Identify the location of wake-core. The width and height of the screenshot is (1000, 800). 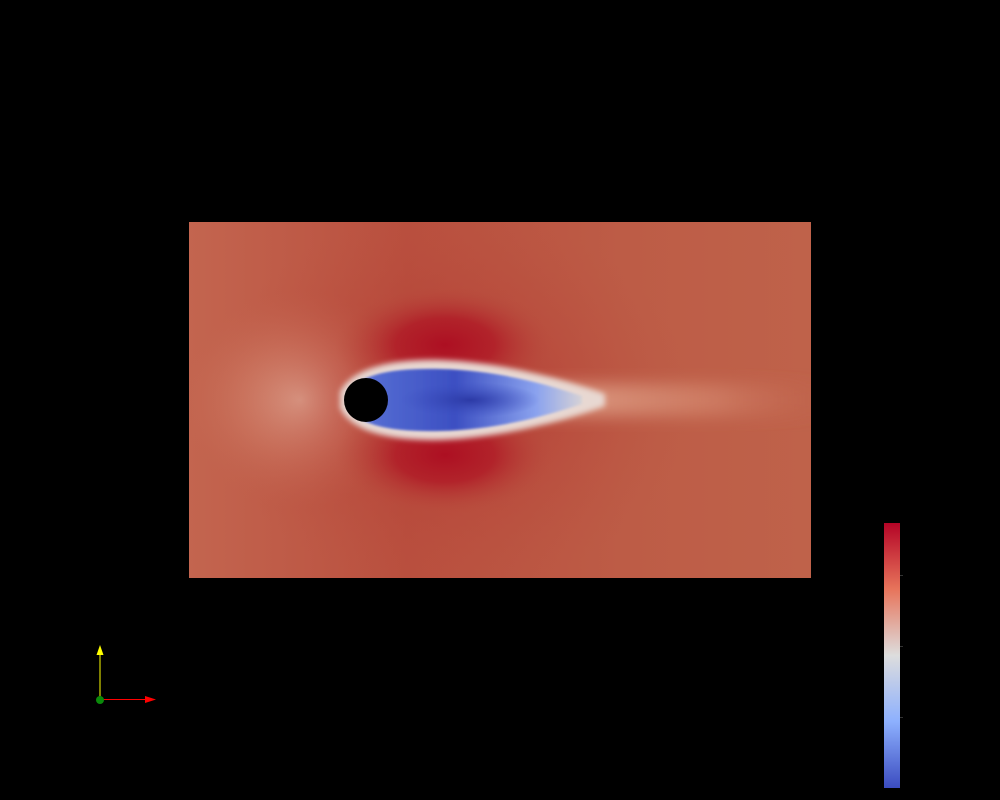
(470, 400).